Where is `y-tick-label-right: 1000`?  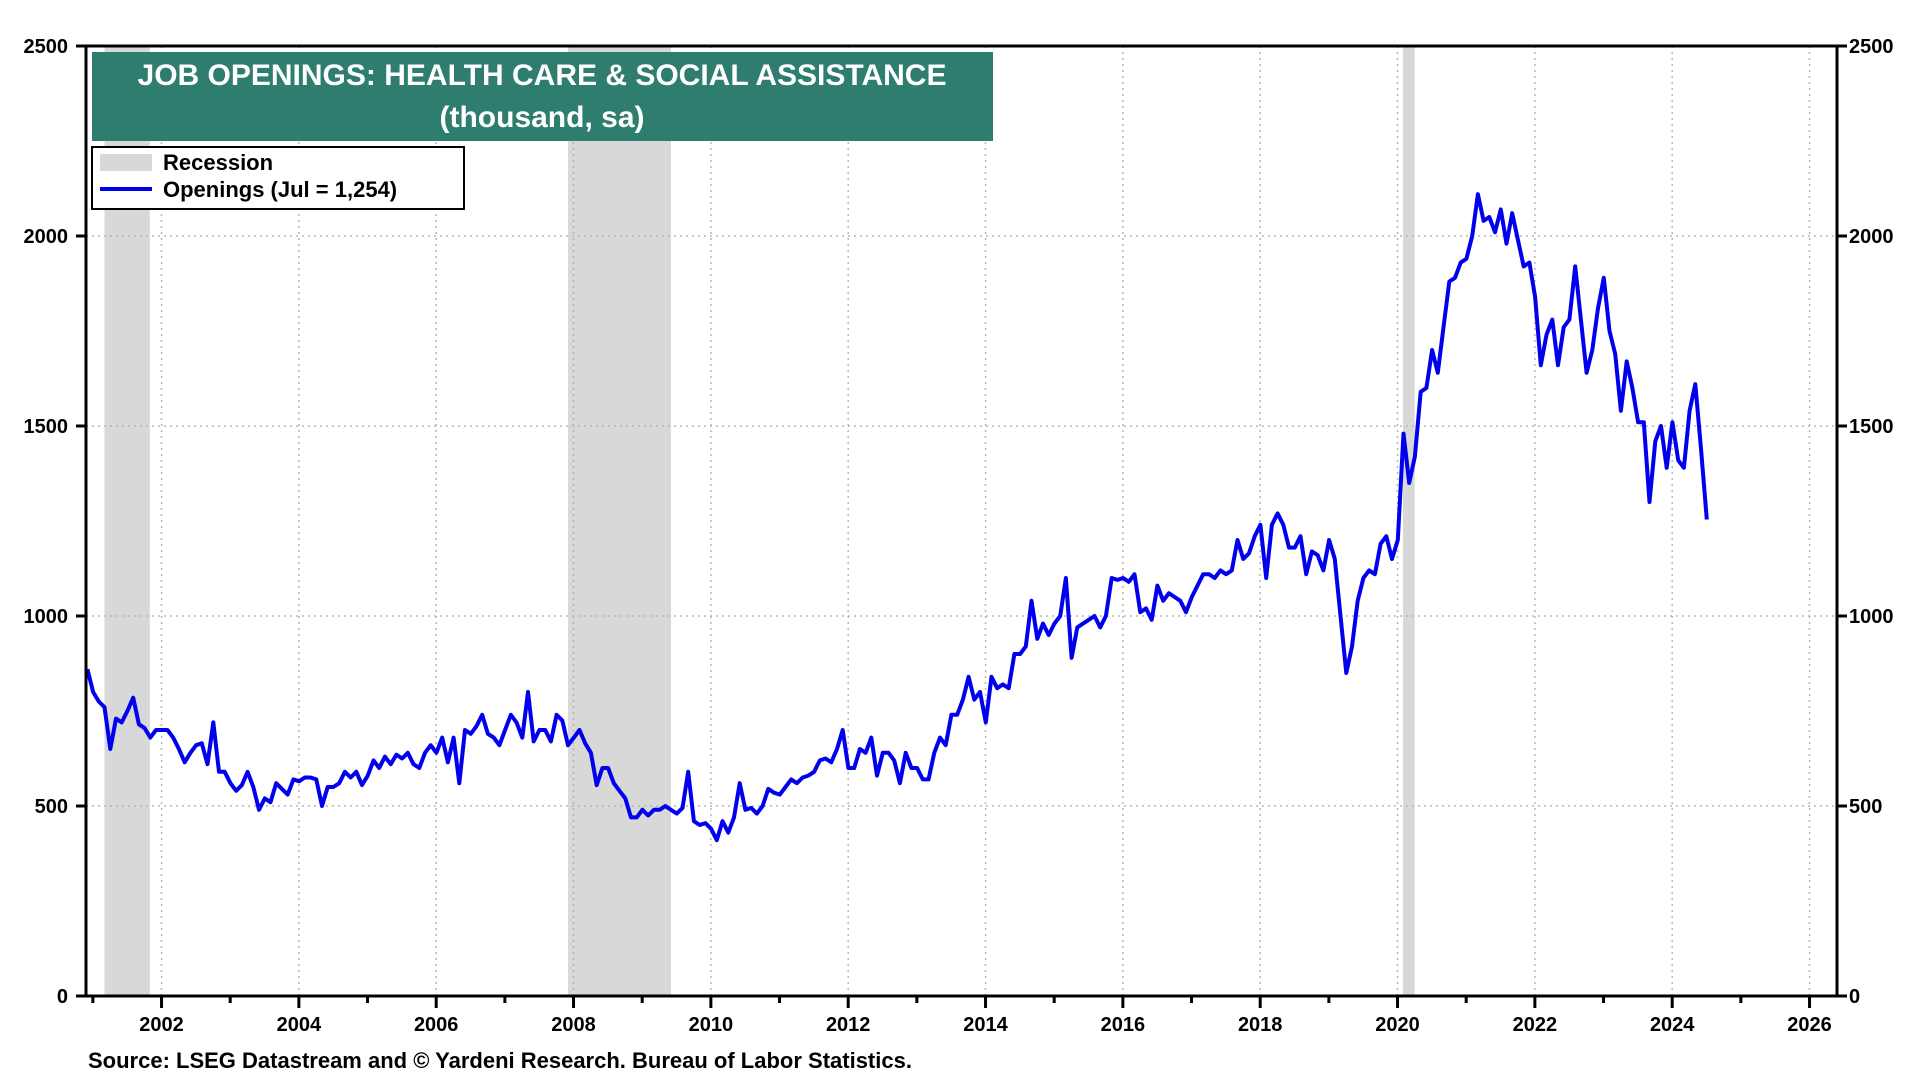
y-tick-label-right: 1000 is located at coordinates (1871, 617).